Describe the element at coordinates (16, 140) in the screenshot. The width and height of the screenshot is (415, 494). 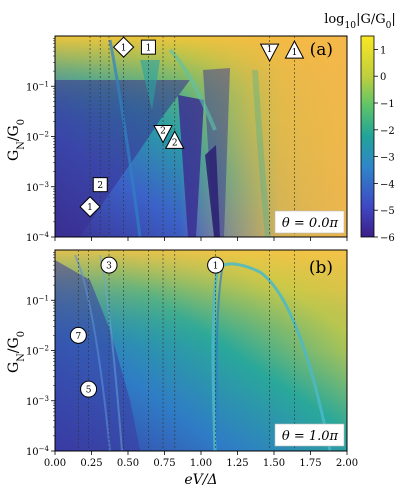
I see `y-axis-label-a: GN/G0` at that location.